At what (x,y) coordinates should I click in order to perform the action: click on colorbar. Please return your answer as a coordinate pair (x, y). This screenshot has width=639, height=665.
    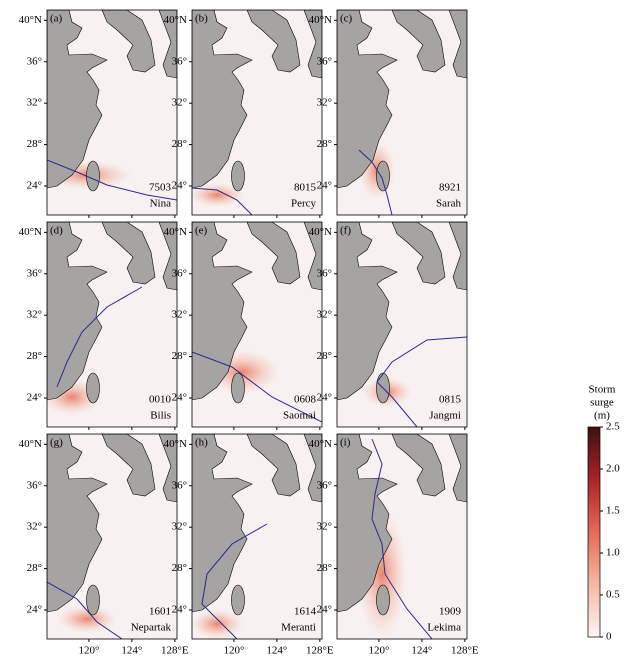
    Looking at the image, I should click on (594, 532).